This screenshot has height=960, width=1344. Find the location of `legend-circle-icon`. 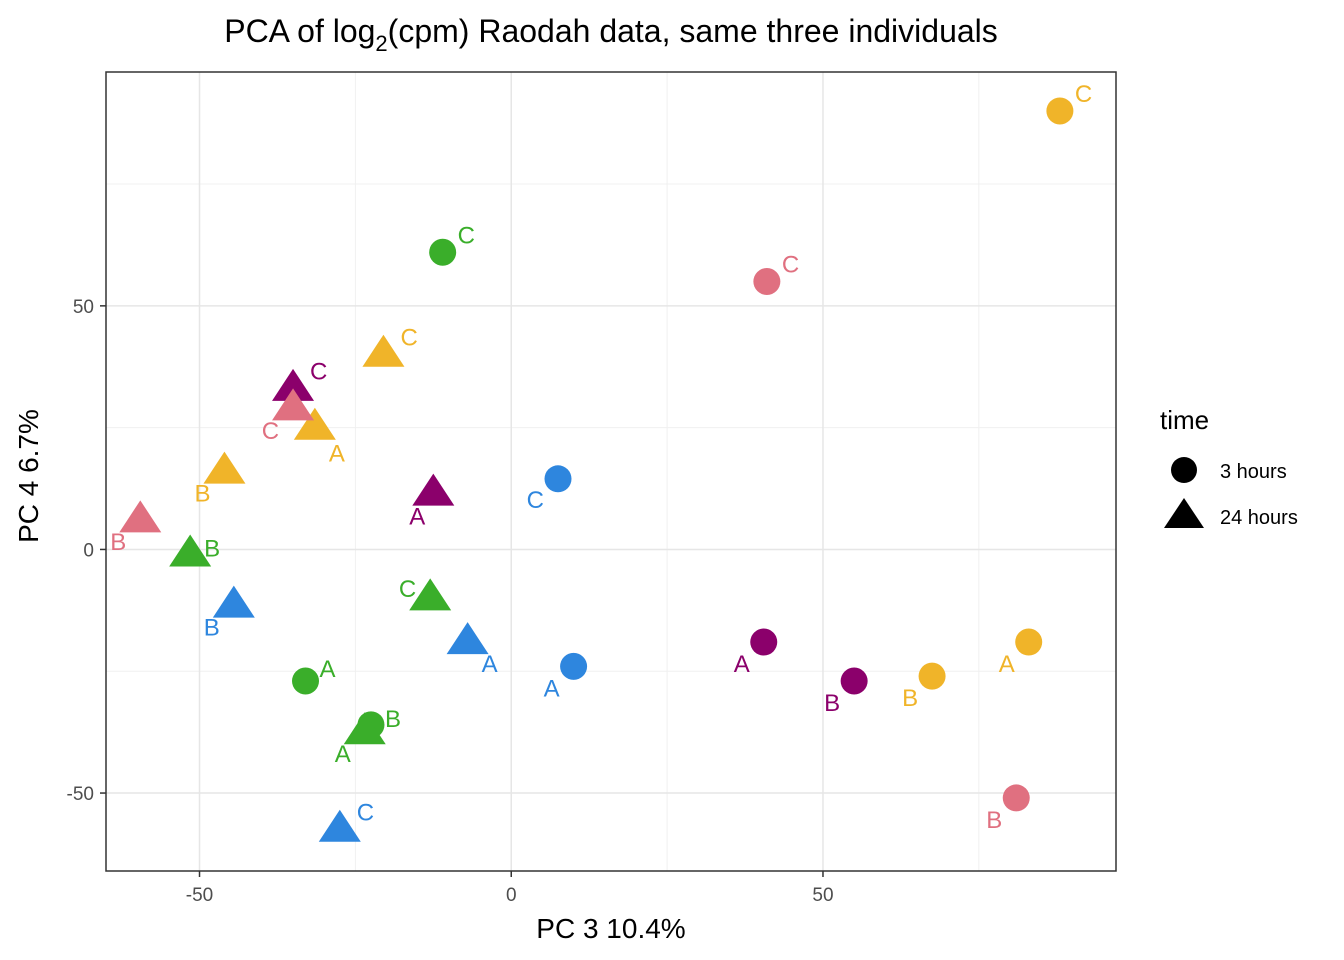

legend-circle-icon is located at coordinates (1184, 470).